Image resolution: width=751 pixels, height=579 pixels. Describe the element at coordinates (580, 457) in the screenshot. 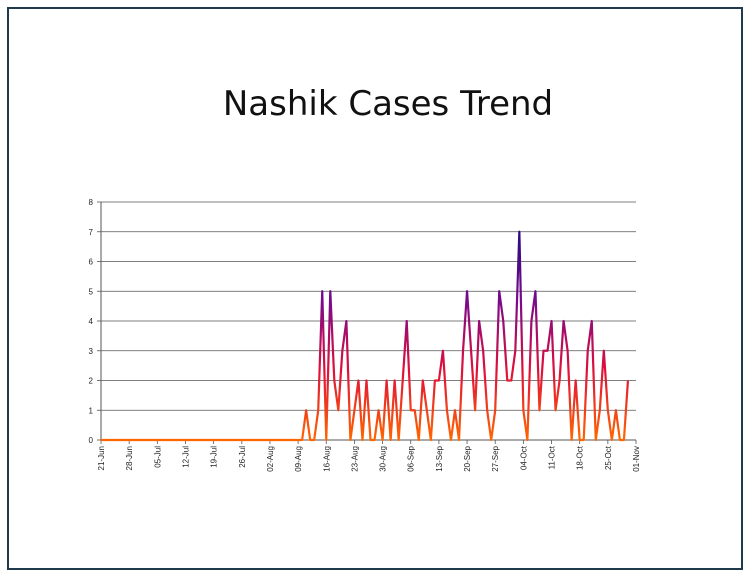

I see `x-tick-label: 18-Oct` at that location.